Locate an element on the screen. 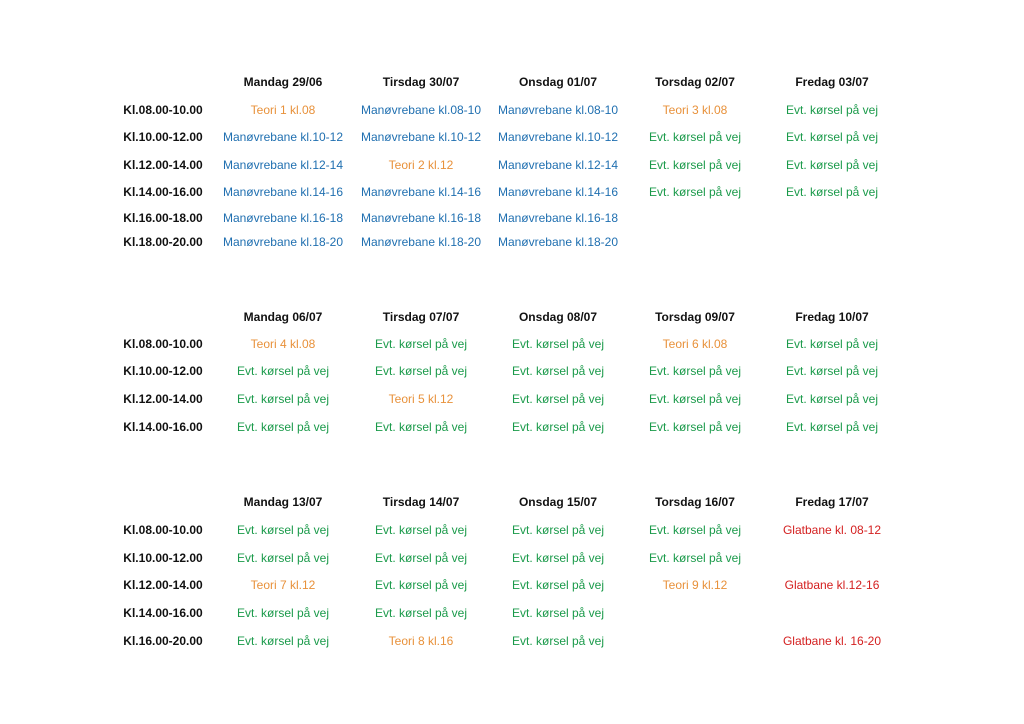  schedule-cell: Glatbane kl. 16-20 is located at coordinates (832, 641).